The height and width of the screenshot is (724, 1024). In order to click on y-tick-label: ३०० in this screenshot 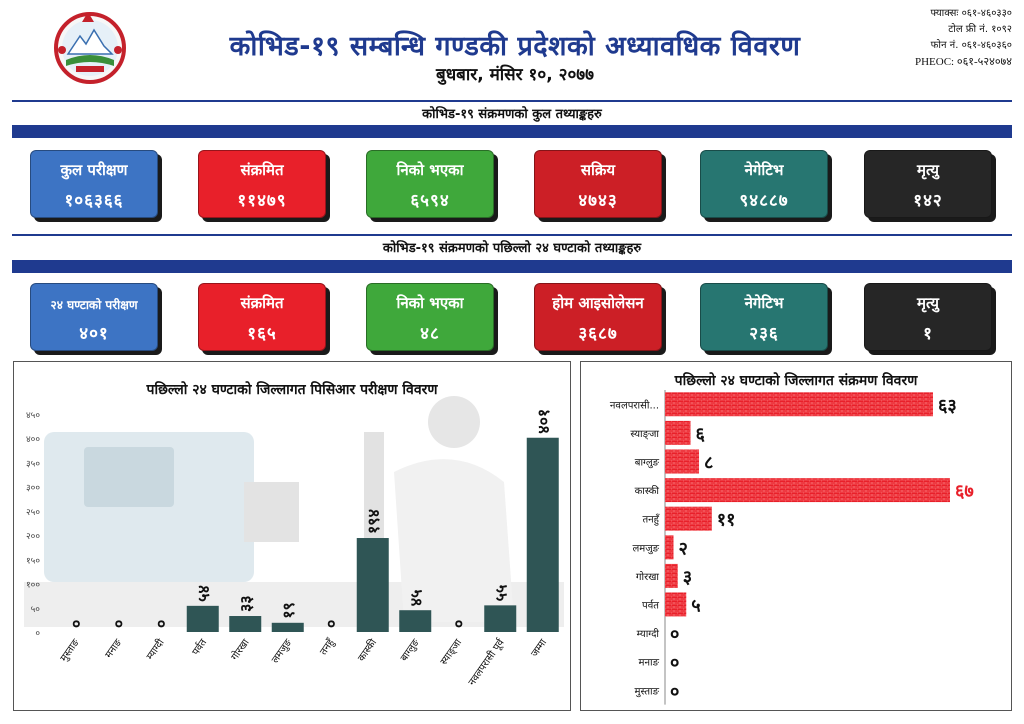, I will do `click(33, 489)`.